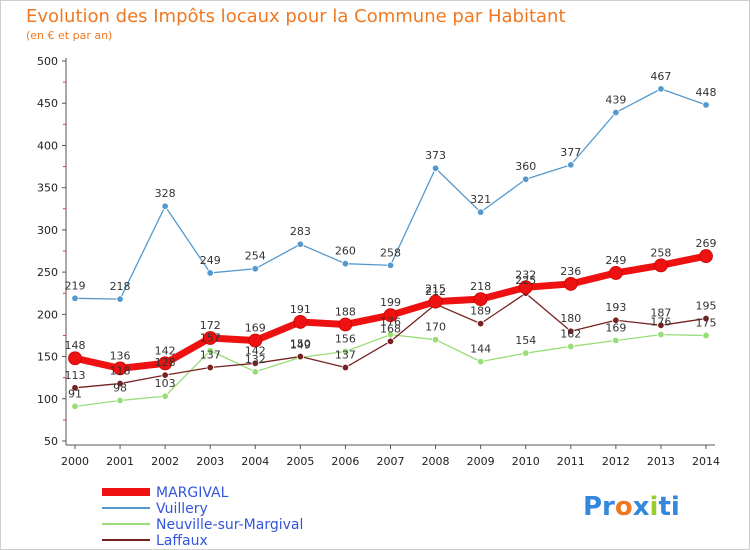 This screenshot has width=750, height=550. What do you see at coordinates (345, 461) in the screenshot?
I see `x-tick-label: 2006` at bounding box center [345, 461].